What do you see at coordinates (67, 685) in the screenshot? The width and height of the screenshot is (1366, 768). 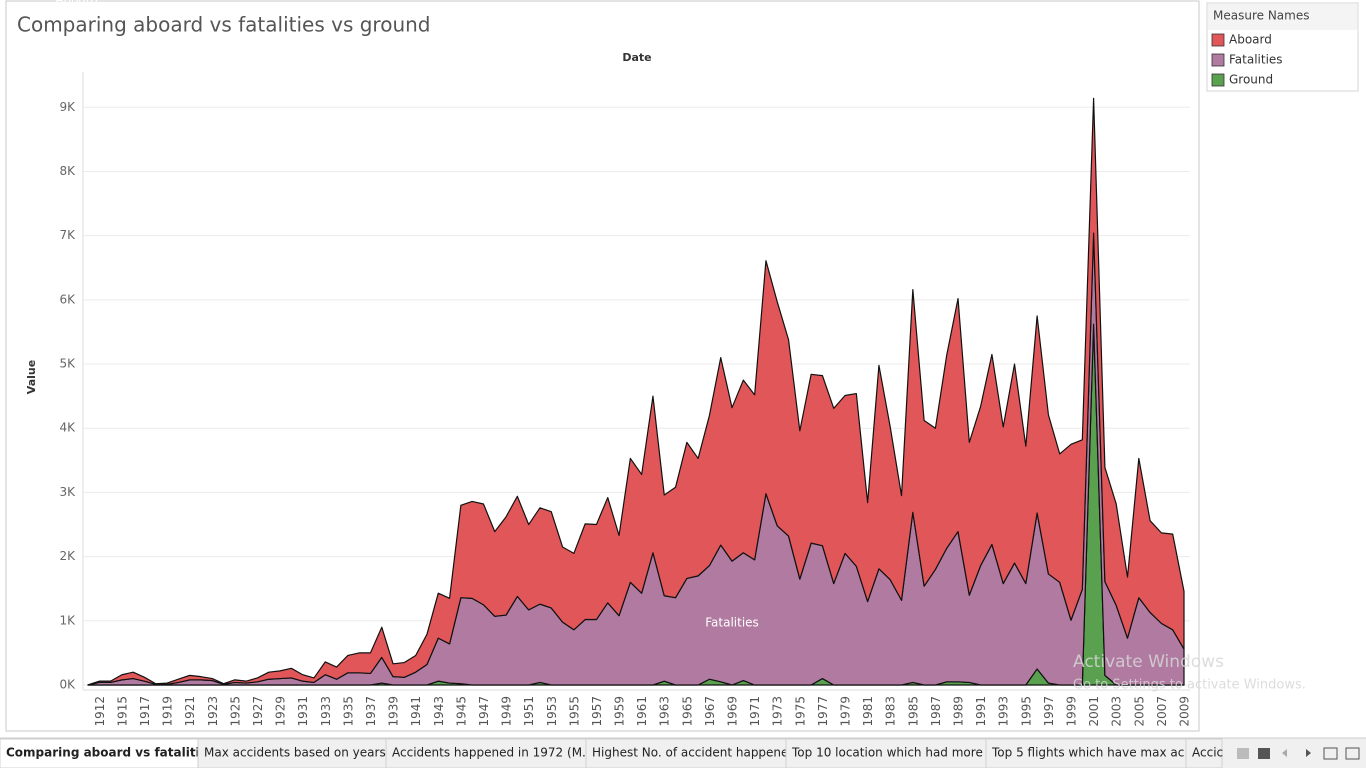 I see `y-tick-label: 0K` at bounding box center [67, 685].